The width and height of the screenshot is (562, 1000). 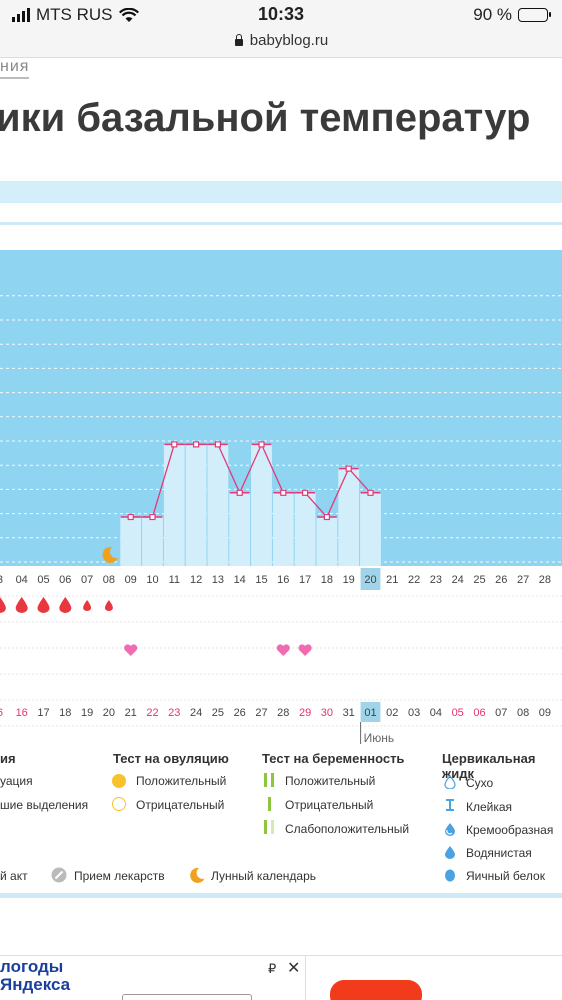 What do you see at coordinates (436, 713) in the screenshot?
I see `calendar-date: 04` at bounding box center [436, 713].